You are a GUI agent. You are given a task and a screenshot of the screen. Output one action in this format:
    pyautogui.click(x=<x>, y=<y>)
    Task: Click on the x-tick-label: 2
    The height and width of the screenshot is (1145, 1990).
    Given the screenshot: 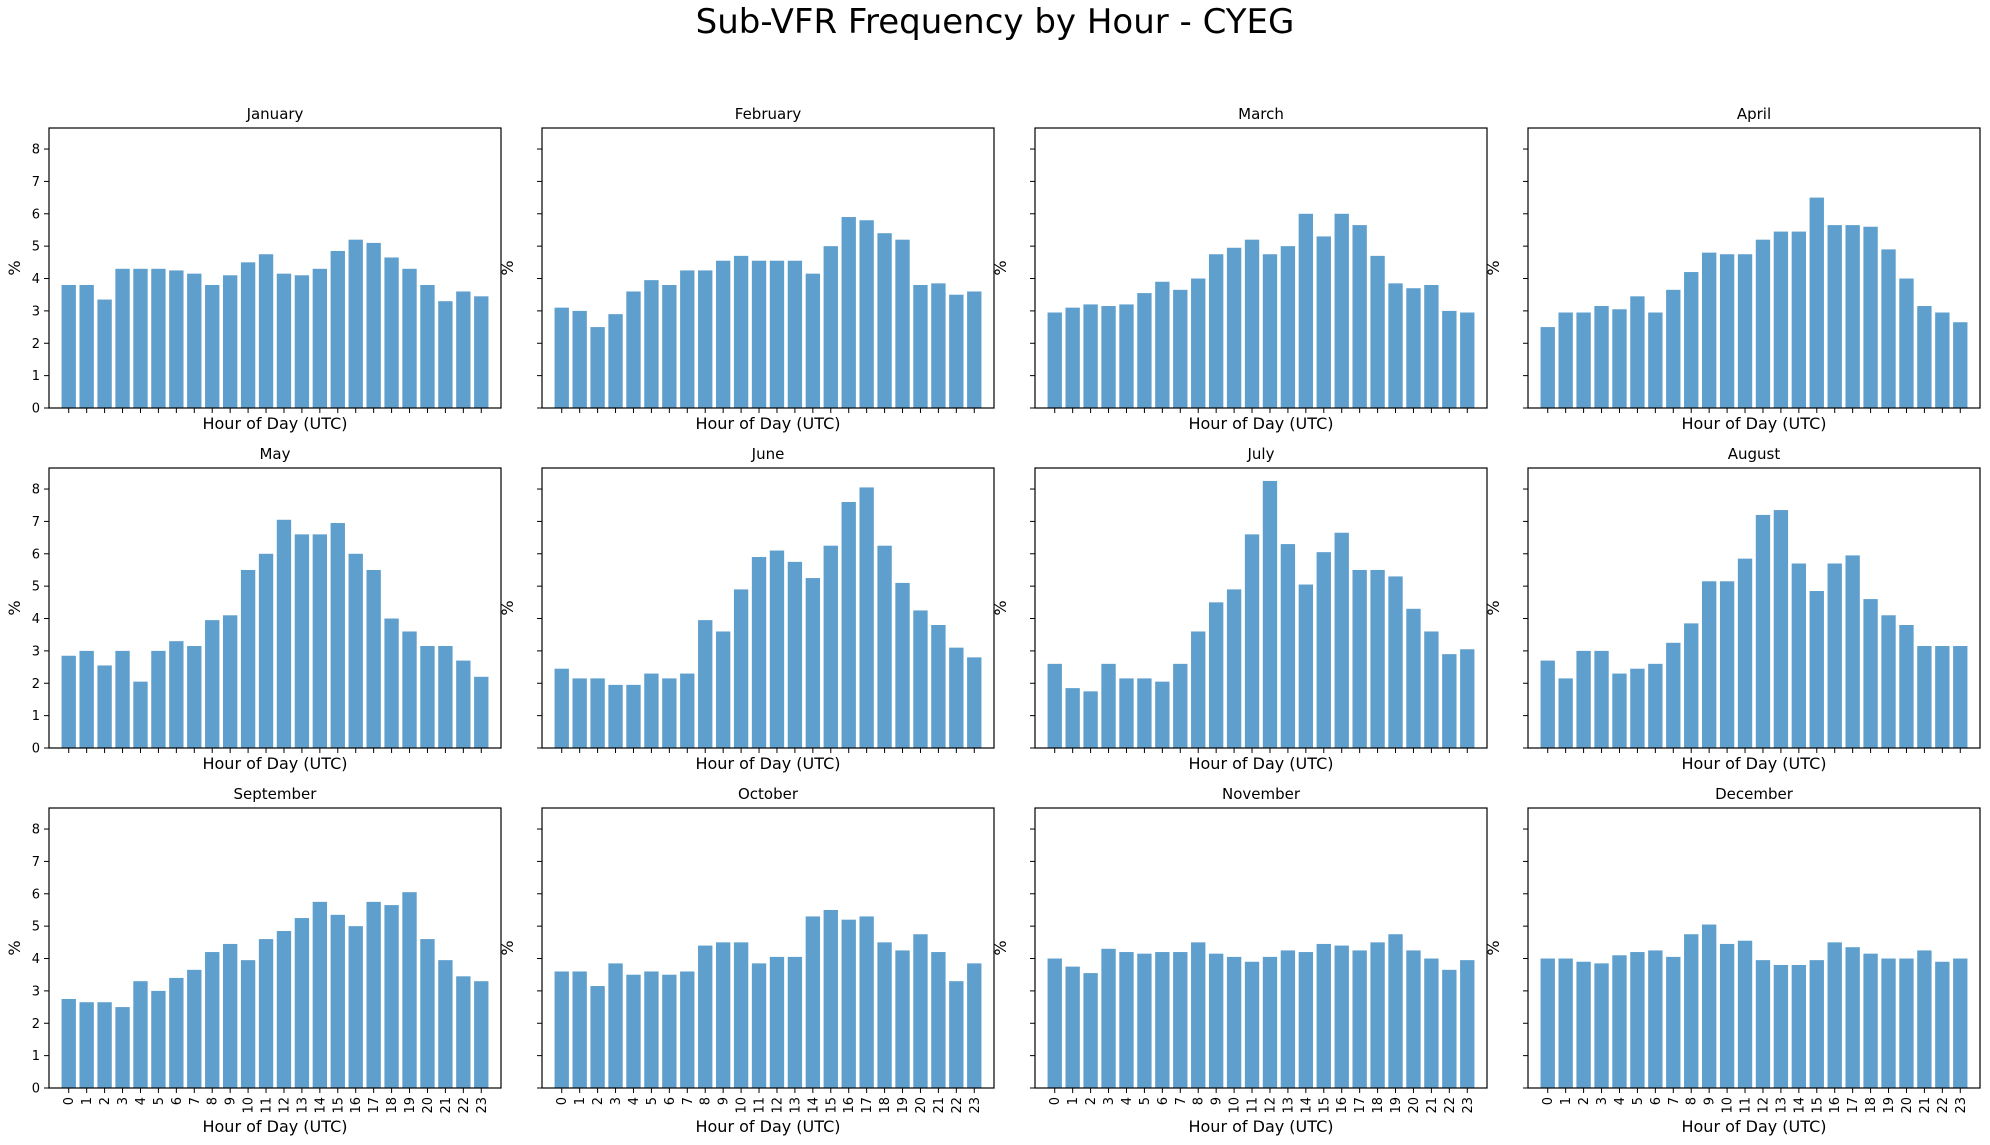 What is the action you would take?
    pyautogui.click(x=598, y=1101)
    